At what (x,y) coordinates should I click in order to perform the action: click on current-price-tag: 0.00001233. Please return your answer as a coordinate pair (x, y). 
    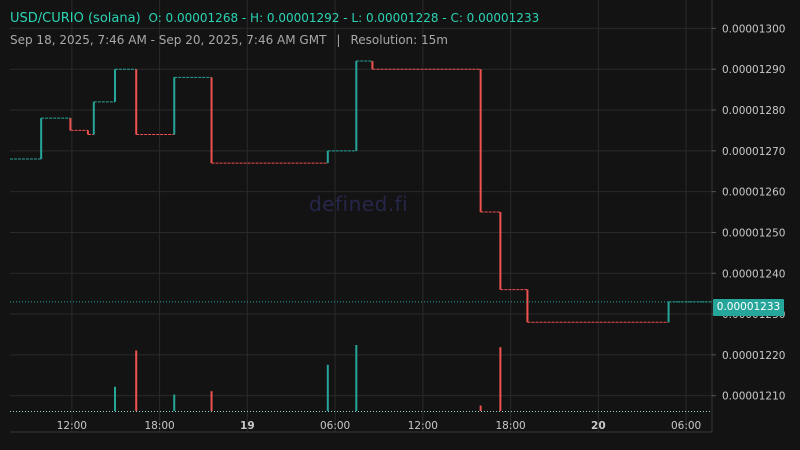
    Looking at the image, I should click on (748, 307).